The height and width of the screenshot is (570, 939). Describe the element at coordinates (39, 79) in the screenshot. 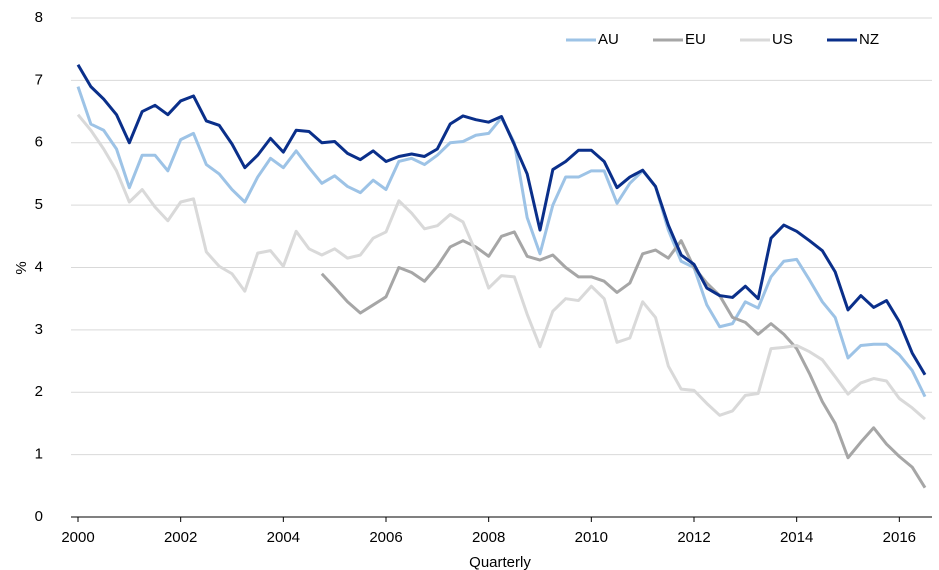

I see `y-tick-label: 7` at that location.